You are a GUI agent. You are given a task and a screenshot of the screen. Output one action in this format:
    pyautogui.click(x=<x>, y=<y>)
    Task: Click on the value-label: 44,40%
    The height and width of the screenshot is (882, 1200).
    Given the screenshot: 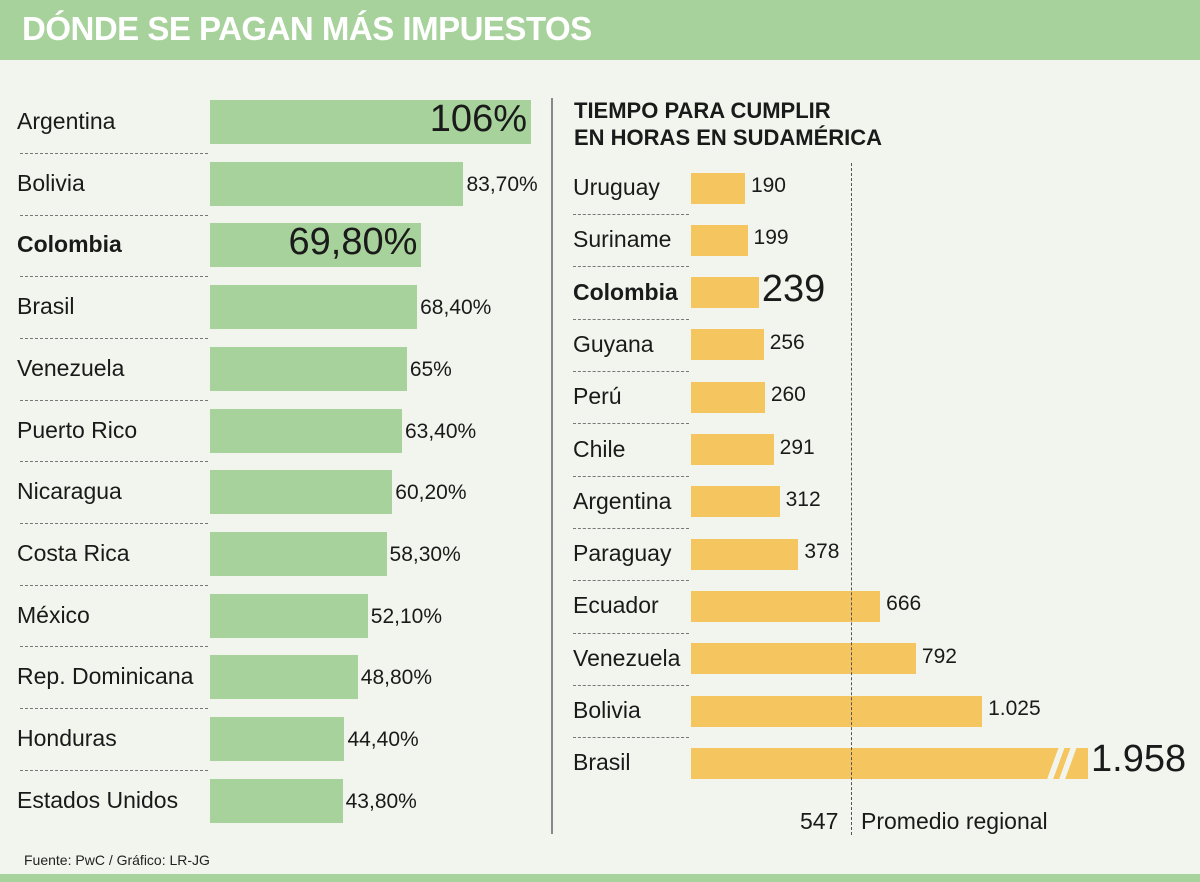 What is the action you would take?
    pyautogui.click(x=383, y=739)
    